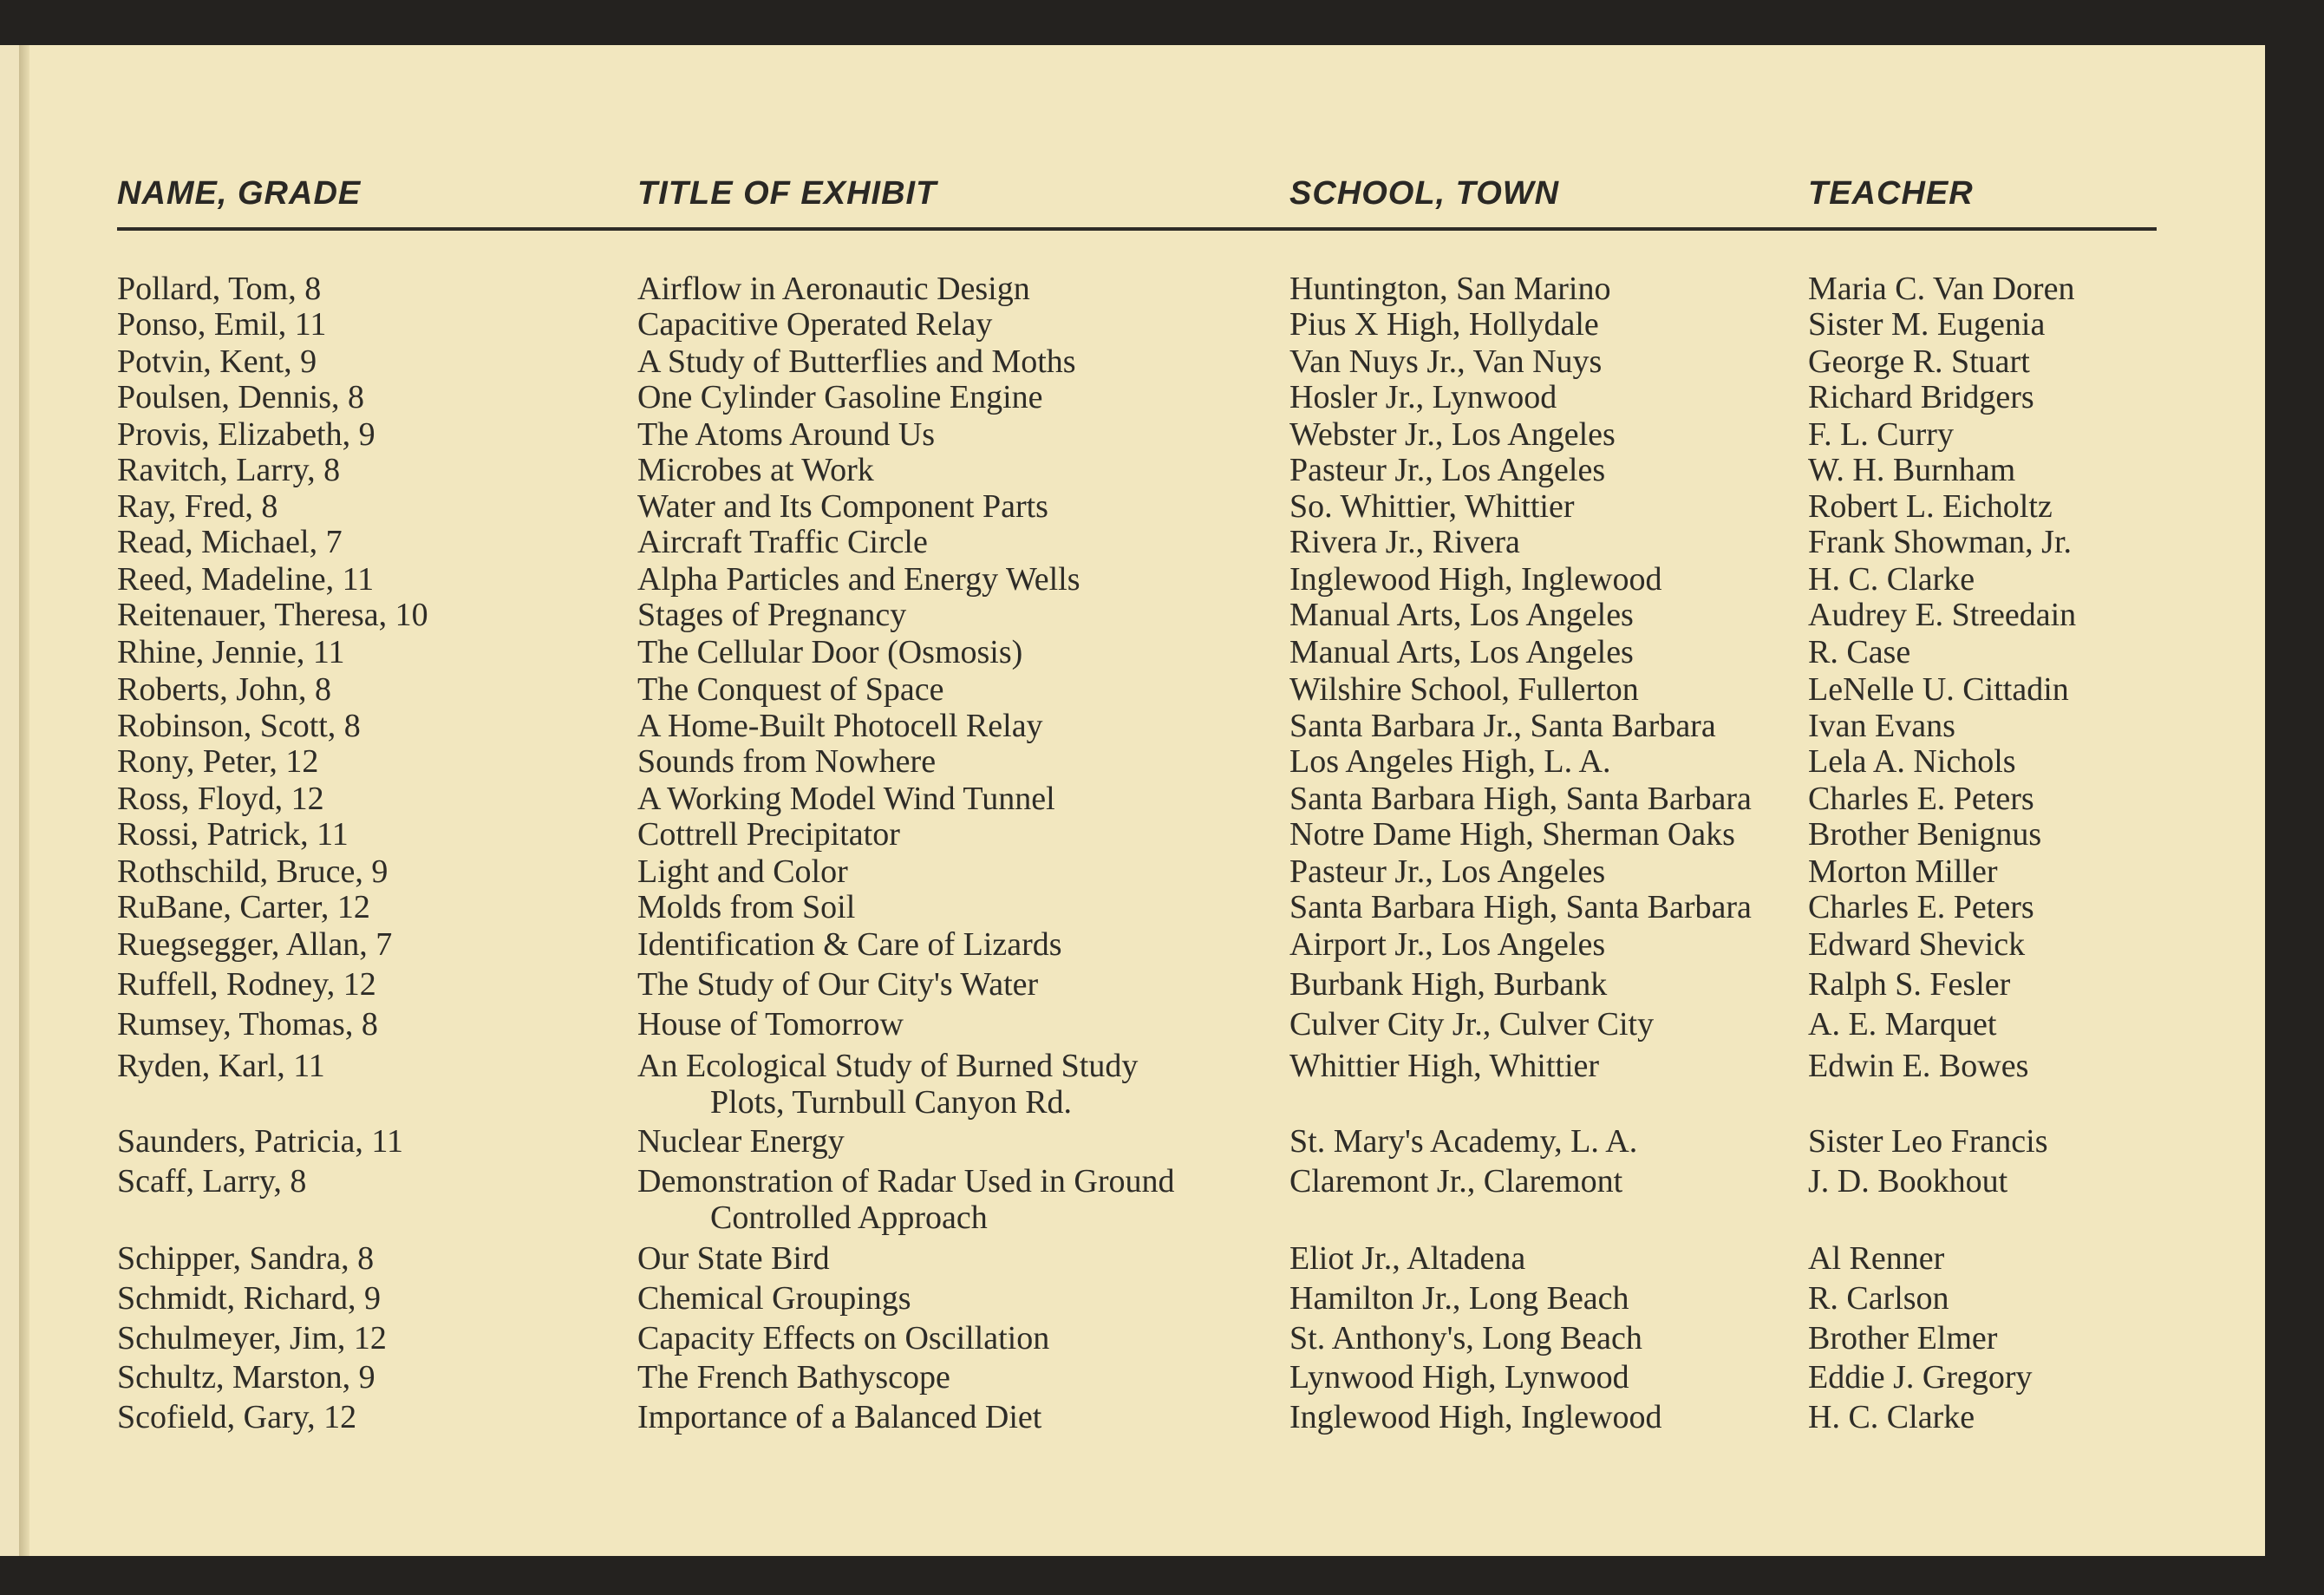  What do you see at coordinates (246, 579) in the screenshot?
I see `cell-name: Reed, Madeline, 11` at bounding box center [246, 579].